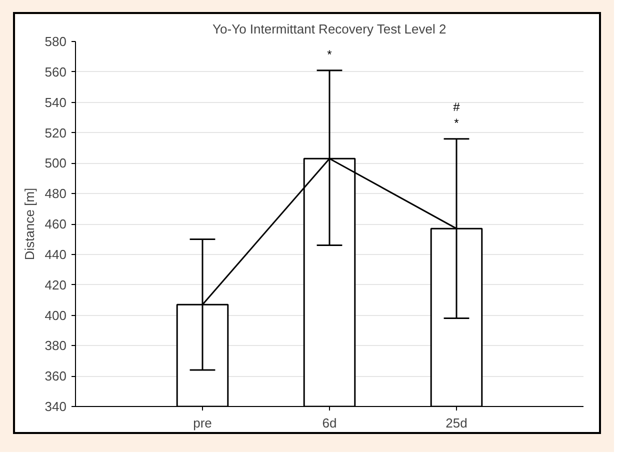 This screenshot has height=462, width=619. Describe the element at coordinates (55, 224) in the screenshot. I see `y-tick-label: 460` at that location.